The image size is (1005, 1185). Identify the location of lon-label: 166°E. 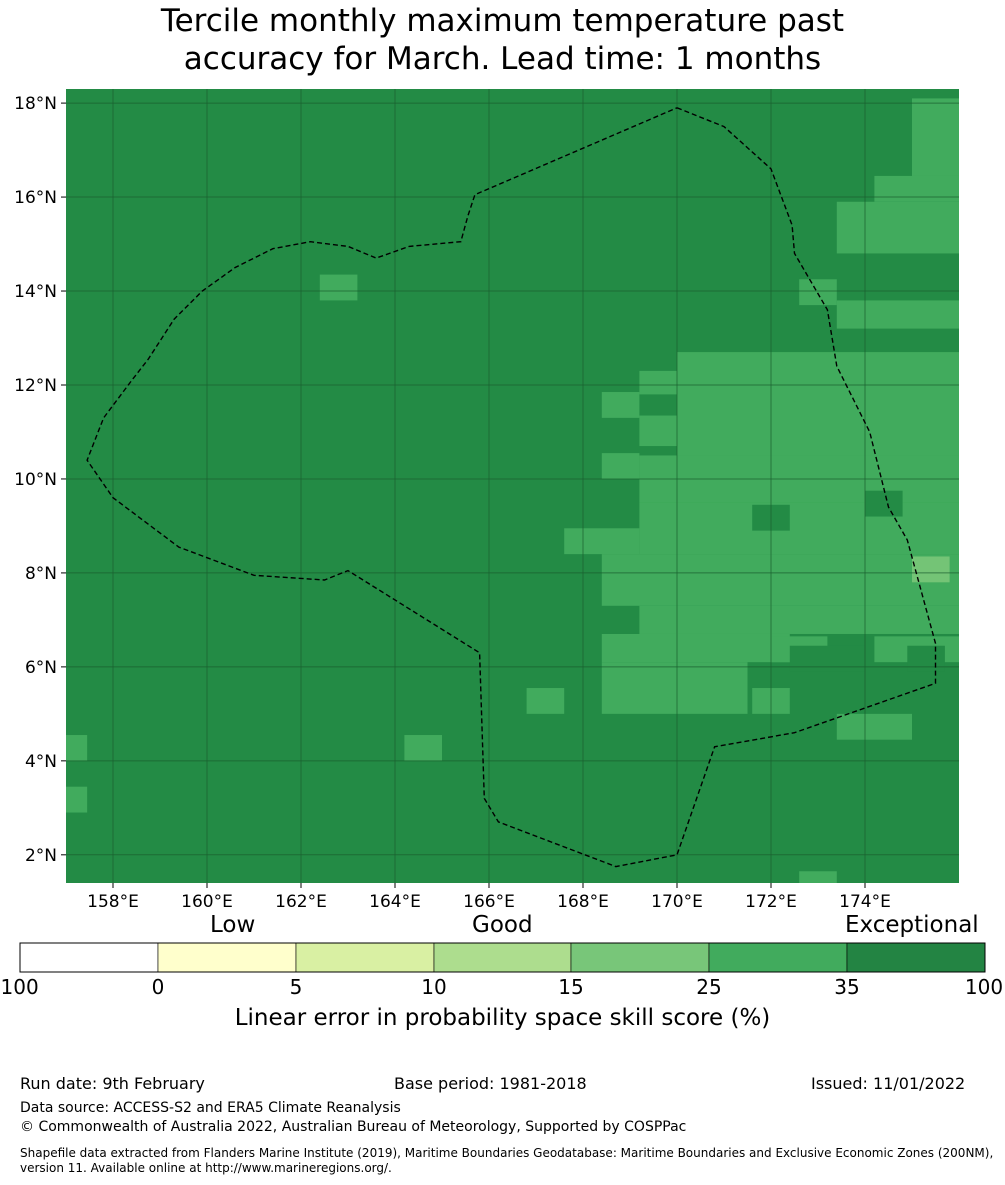
(489, 902).